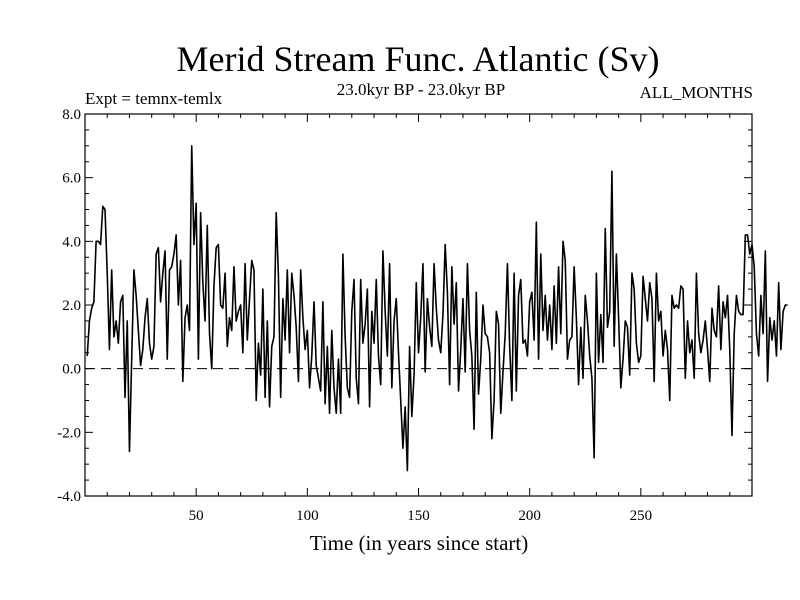 The width and height of the screenshot is (800, 600). I want to click on x-tick-label: 250, so click(641, 516).